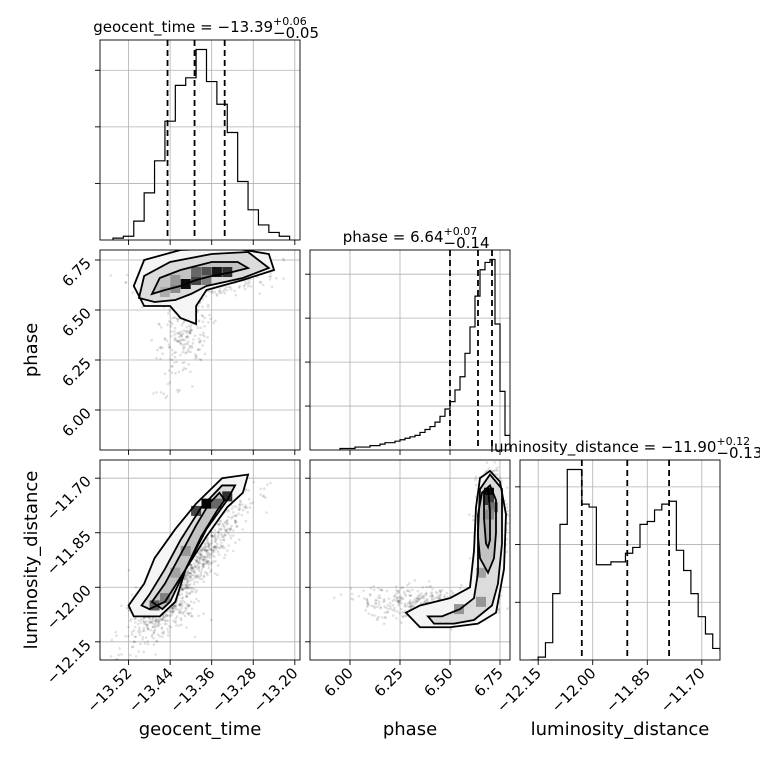 The image size is (760, 760). What do you see at coordinates (200, 278) in the screenshot?
I see `contour-line` at bounding box center [200, 278].